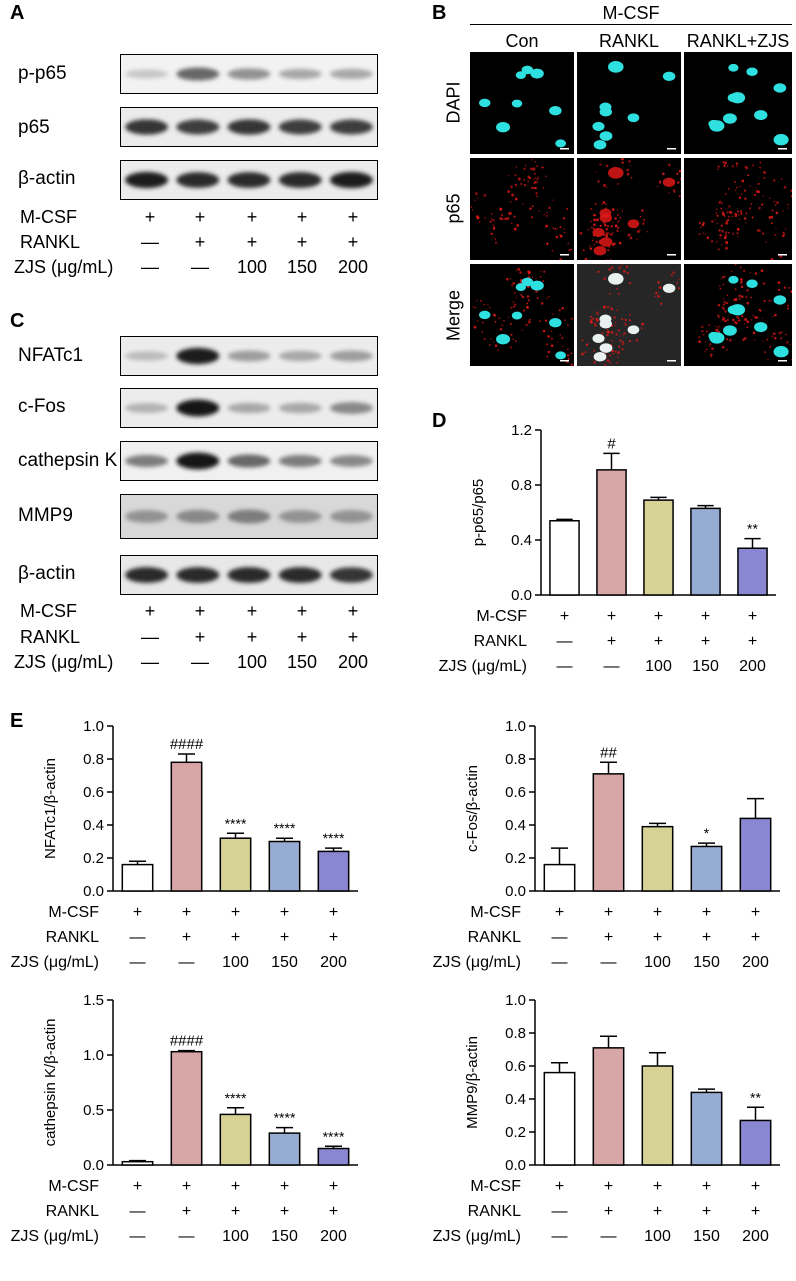 This screenshot has height=1281, width=796. I want to click on blot-p-p65, so click(249, 74).